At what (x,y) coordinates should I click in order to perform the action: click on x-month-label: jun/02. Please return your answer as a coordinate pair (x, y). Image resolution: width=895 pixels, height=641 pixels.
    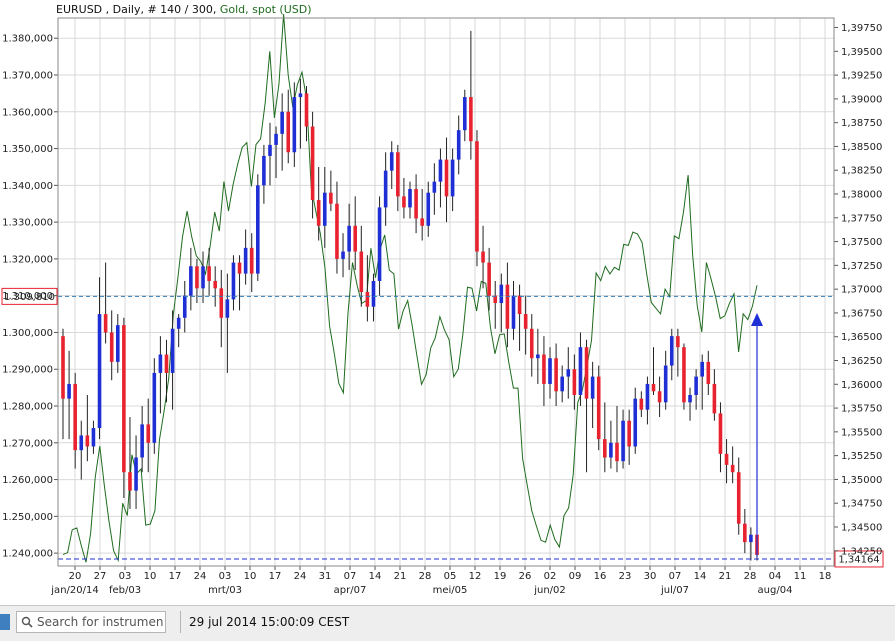
    Looking at the image, I should click on (549, 590).